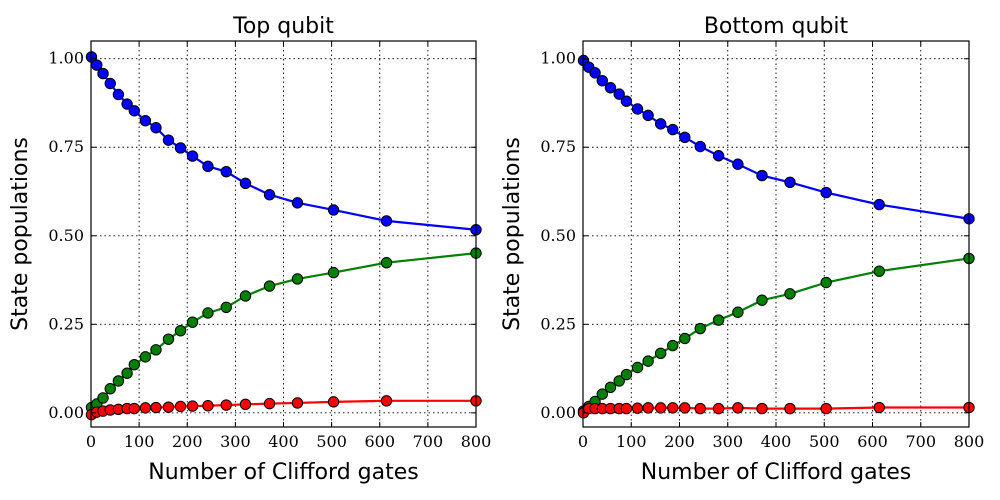  Describe the element at coordinates (824, 441) in the screenshot. I see `x-tick-label: 500` at that location.